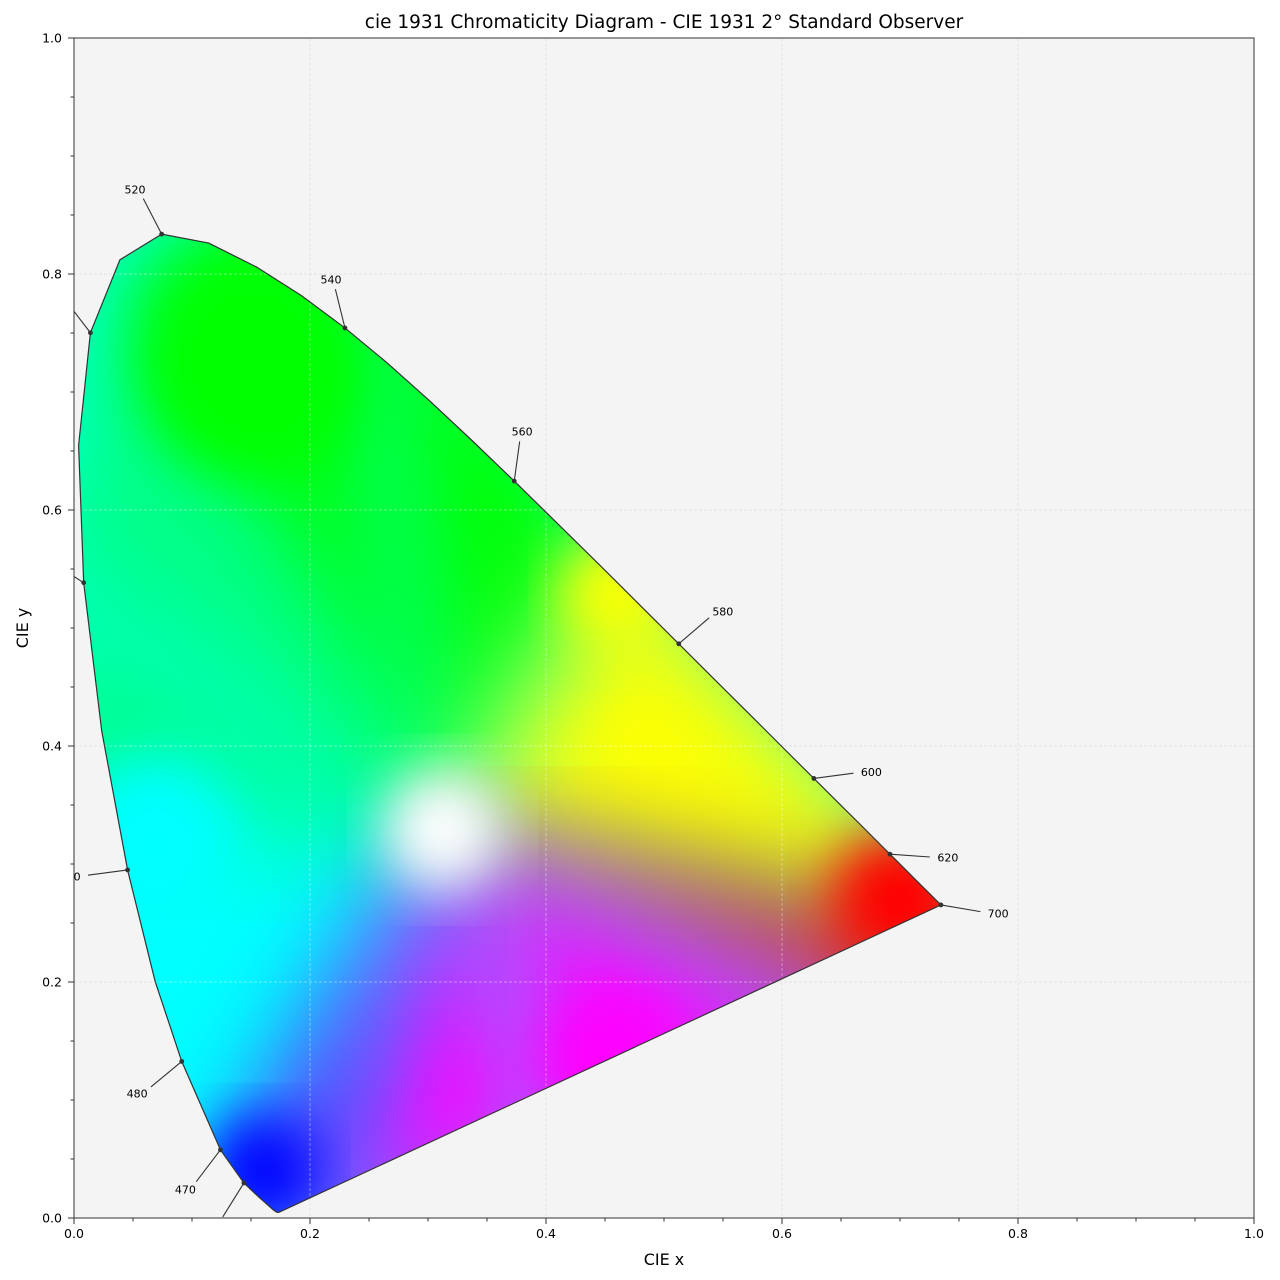 The width and height of the screenshot is (1280, 1280). What do you see at coordinates (331, 279) in the screenshot?
I see `wavelength-label: 540` at bounding box center [331, 279].